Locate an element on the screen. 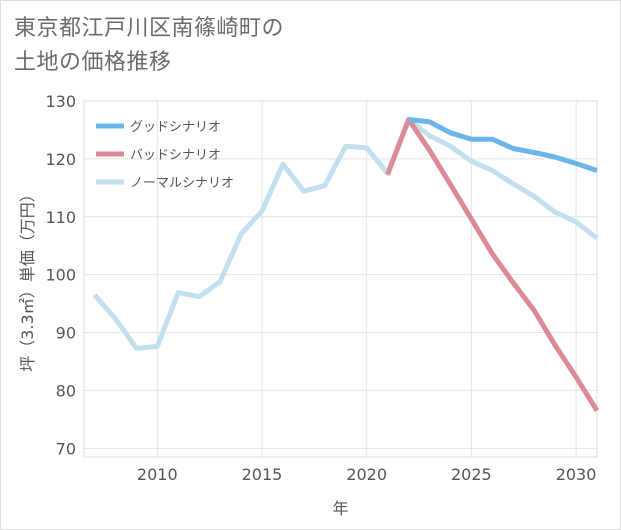 Image resolution: width=621 pixels, height=530 pixels. chart-title-line2: 土地の価格推移 is located at coordinates (93, 62).